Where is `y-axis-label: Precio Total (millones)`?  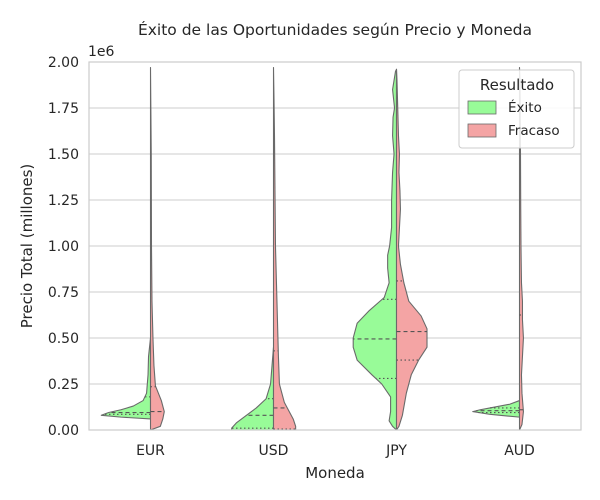
y-axis-label: Precio Total (millones) is located at coordinates (27, 246).